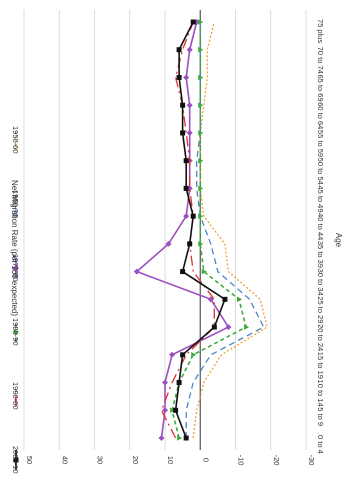  I want to click on legend-label: 1970-80, so click(15, 268).